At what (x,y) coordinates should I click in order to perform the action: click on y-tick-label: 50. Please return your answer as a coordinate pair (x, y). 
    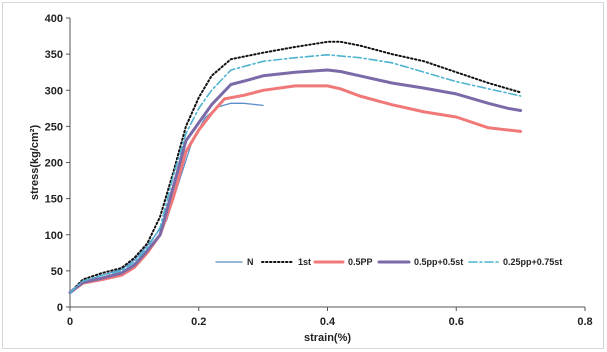
    Looking at the image, I should click on (57, 272).